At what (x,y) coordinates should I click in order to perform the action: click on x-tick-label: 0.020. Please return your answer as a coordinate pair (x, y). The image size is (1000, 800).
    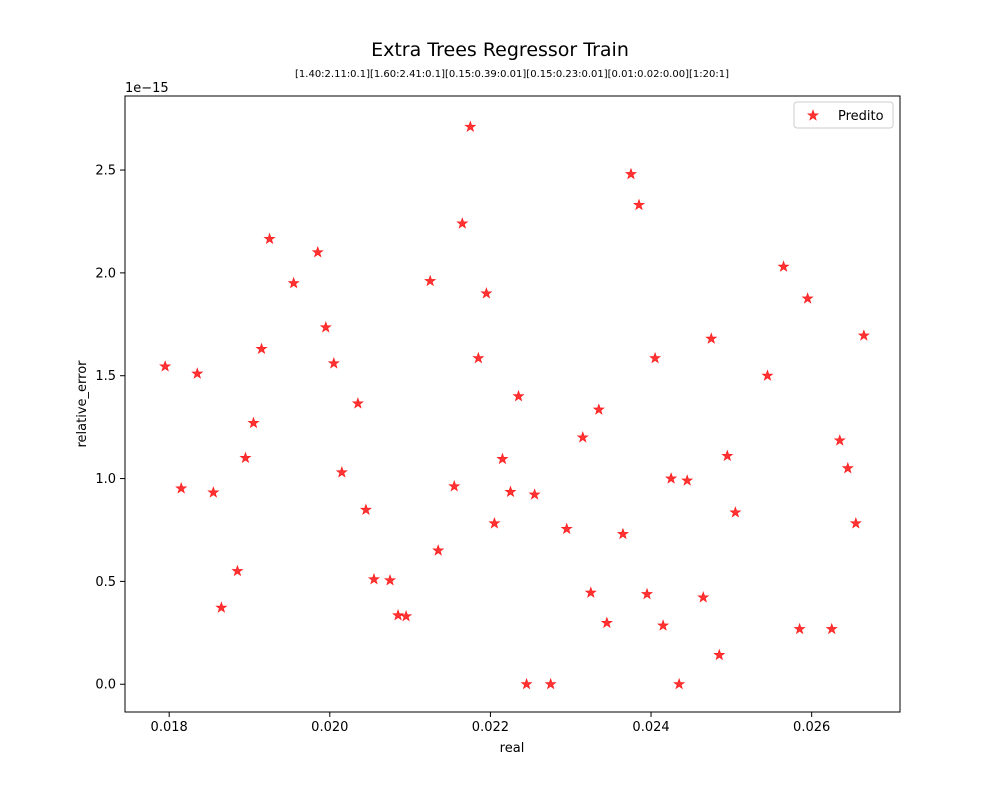
    Looking at the image, I should click on (329, 727).